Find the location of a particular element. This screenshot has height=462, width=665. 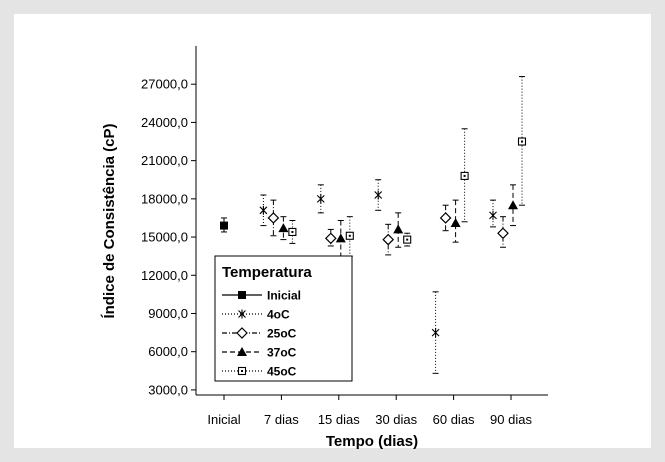

x-tick-label: 30 dias is located at coordinates (396, 419).